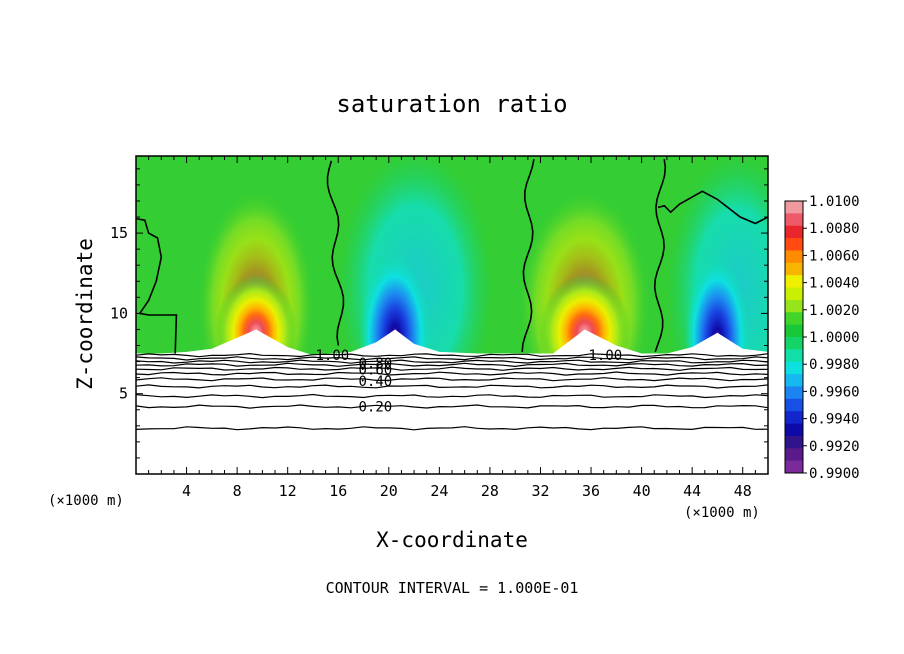  What do you see at coordinates (834, 229) in the screenshot?
I see `colorbar-tick-label: 1.0080` at bounding box center [834, 229].